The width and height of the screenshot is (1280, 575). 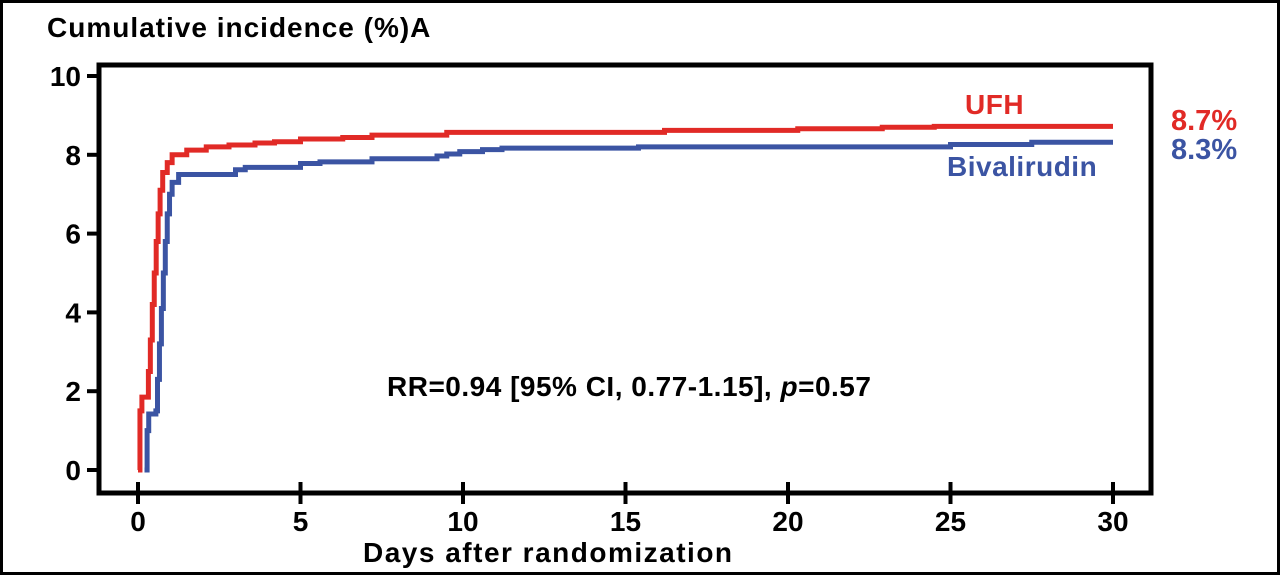 What do you see at coordinates (73, 391) in the screenshot?
I see `y-tick-label: 2` at bounding box center [73, 391].